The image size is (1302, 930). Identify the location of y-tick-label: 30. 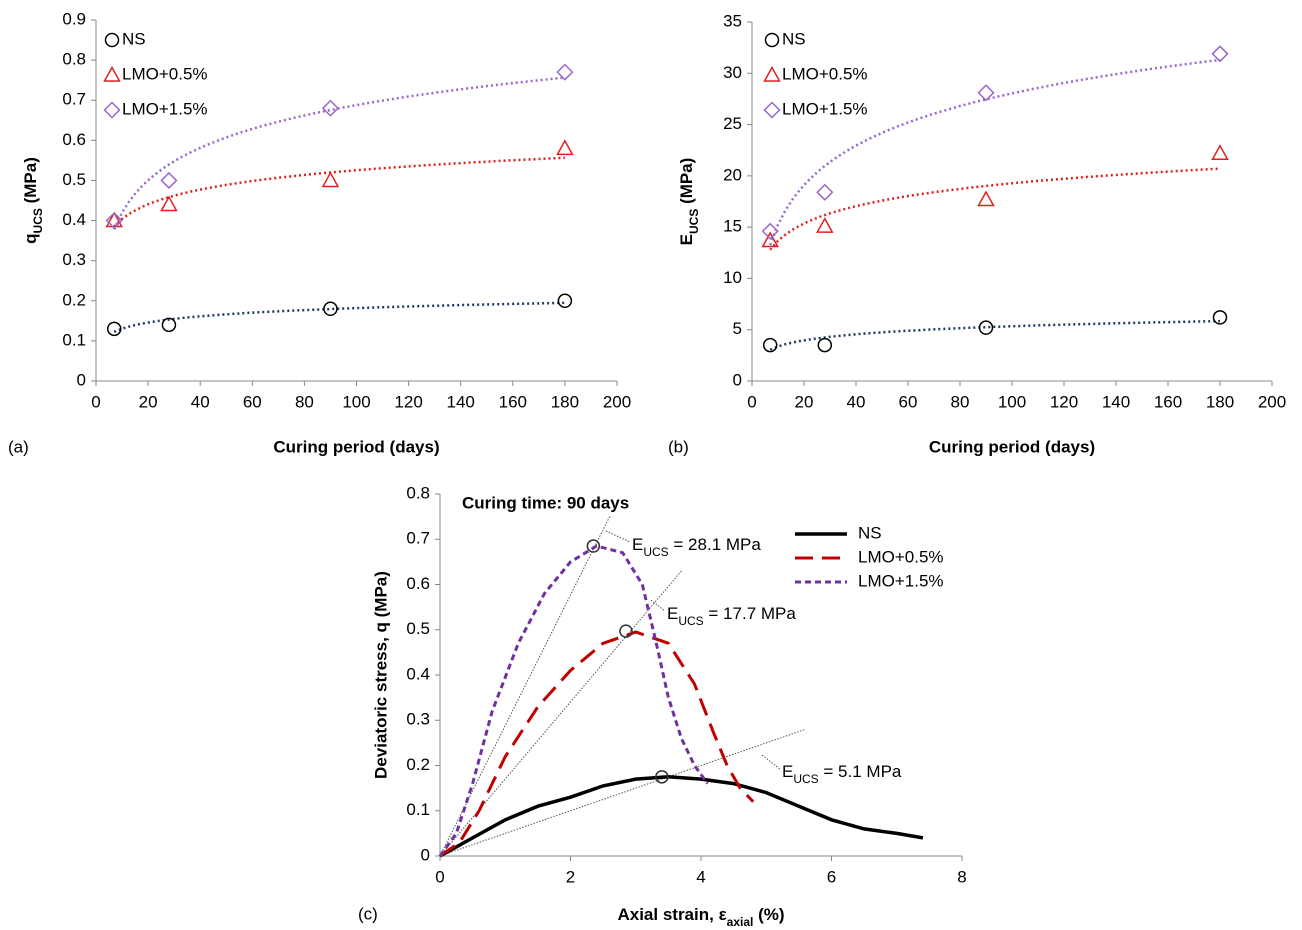
(732, 72).